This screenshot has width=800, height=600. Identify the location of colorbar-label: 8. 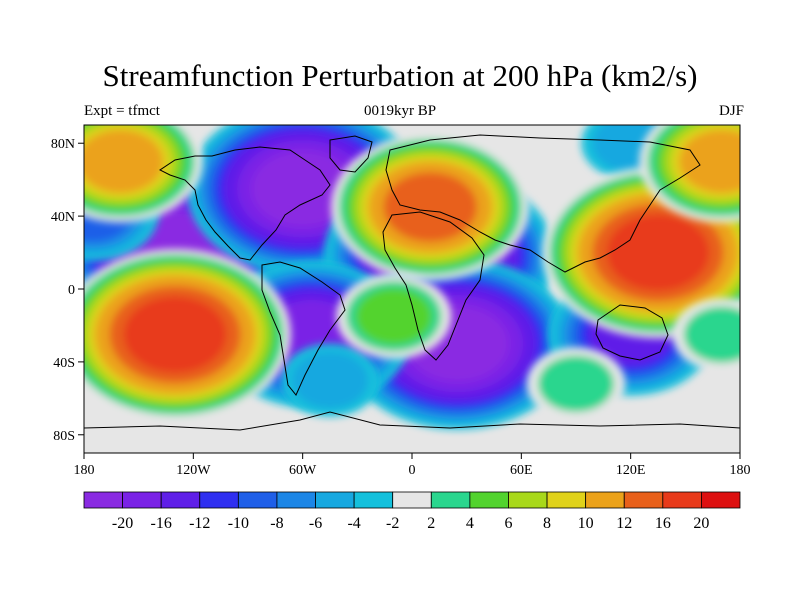
(547, 523).